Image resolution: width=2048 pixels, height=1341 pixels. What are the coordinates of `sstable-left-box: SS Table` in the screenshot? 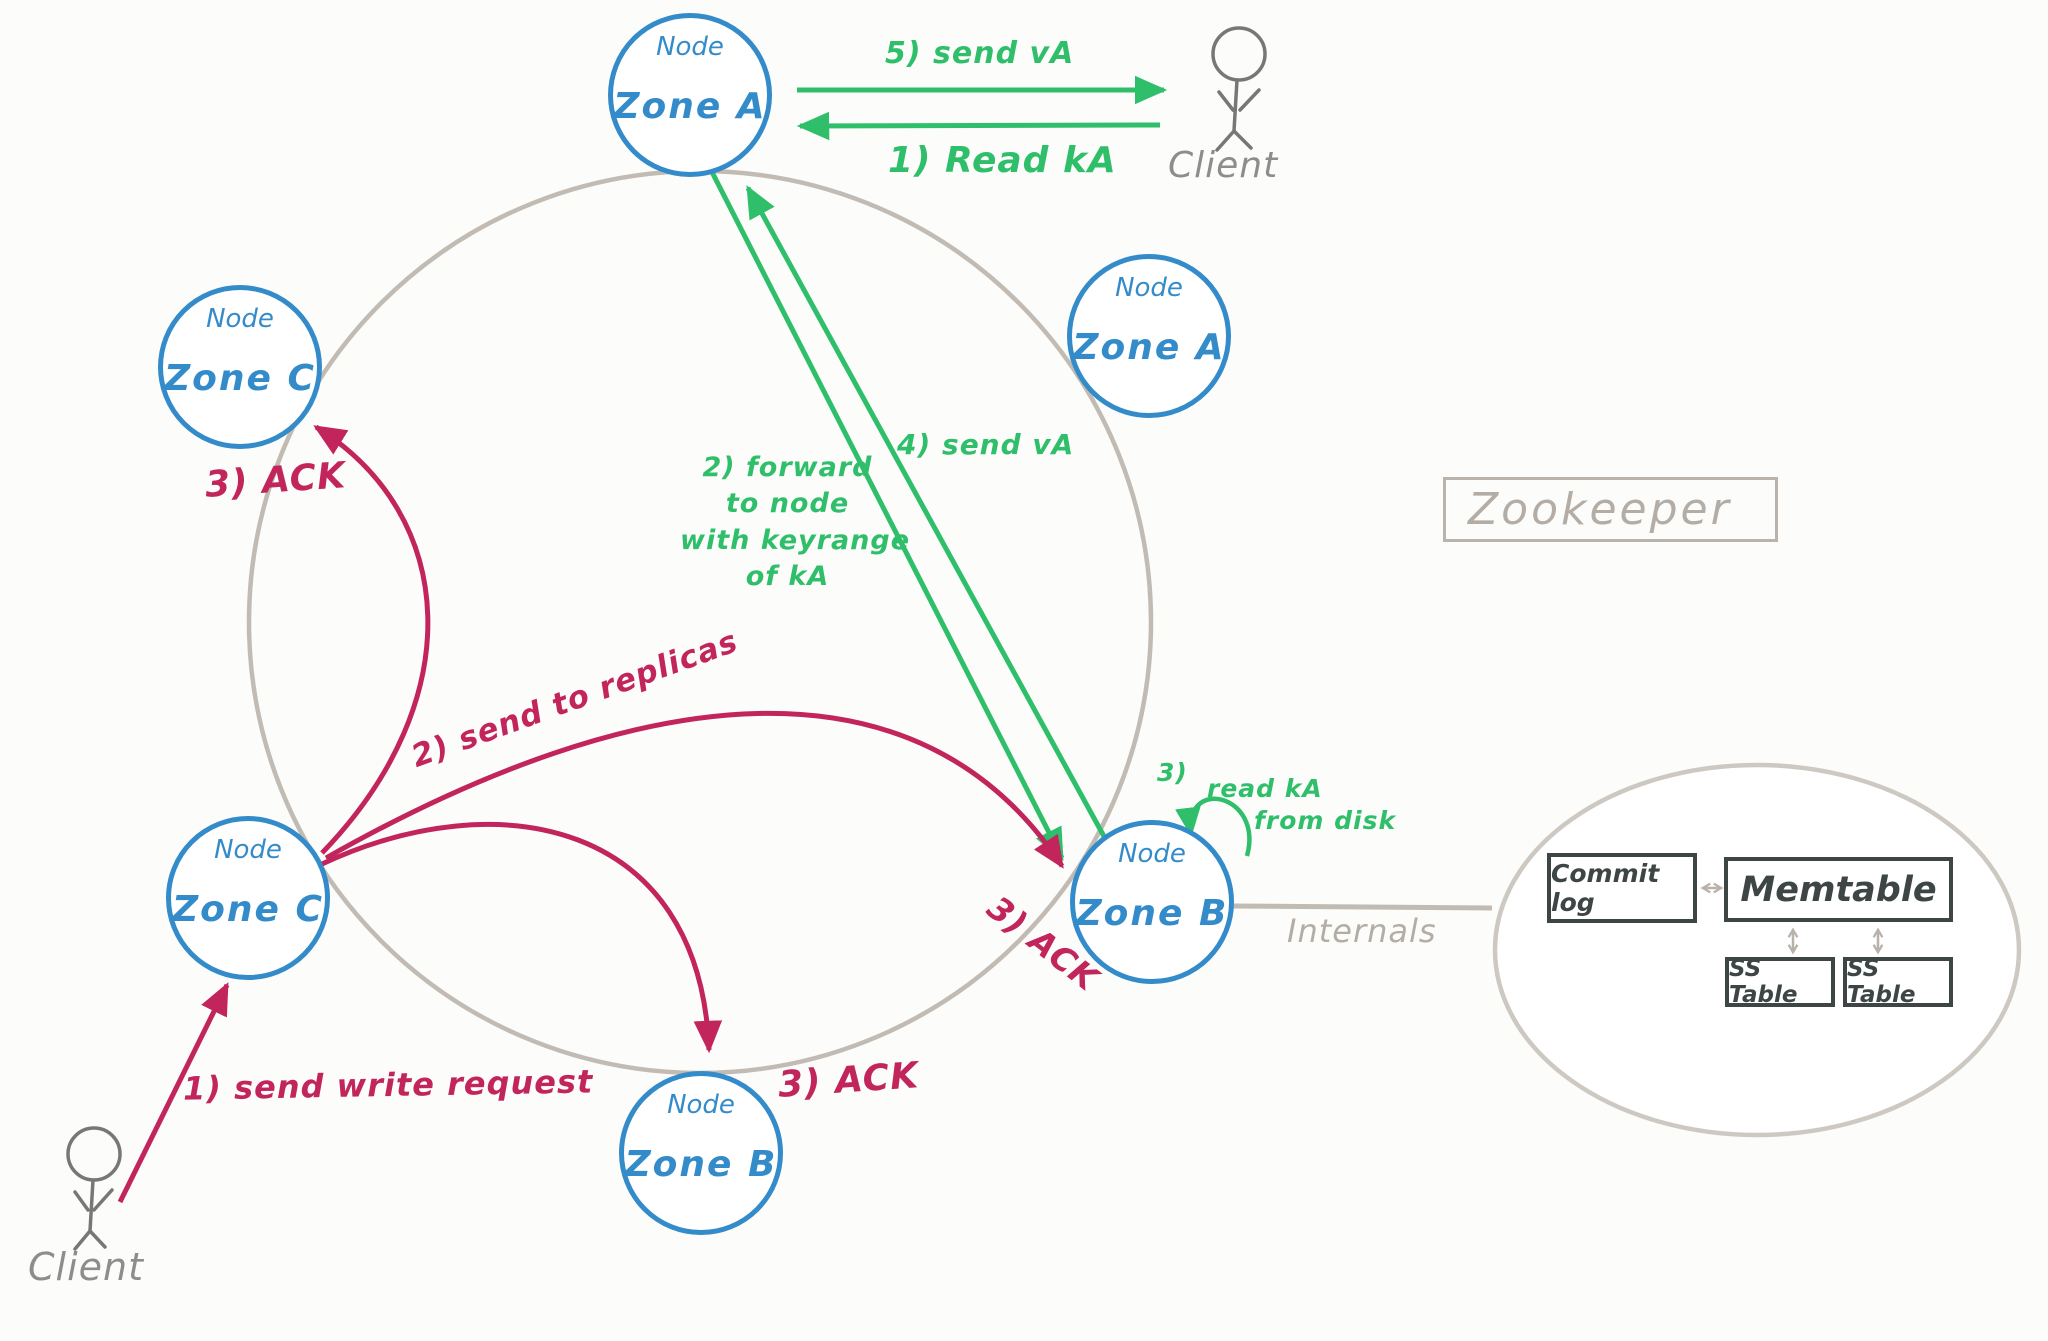 It's located at (1780, 982).